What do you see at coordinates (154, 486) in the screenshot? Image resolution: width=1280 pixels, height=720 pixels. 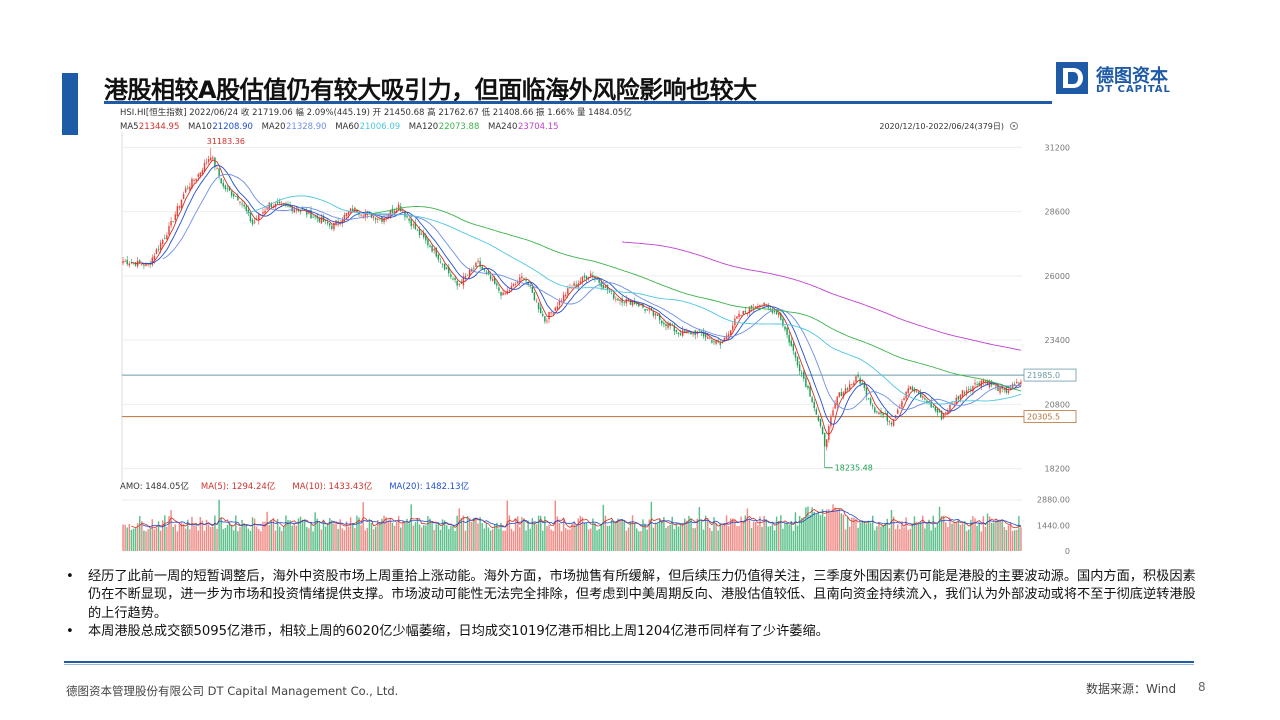 I see `amo-legend-item: AMO: 1484.05亿` at bounding box center [154, 486].